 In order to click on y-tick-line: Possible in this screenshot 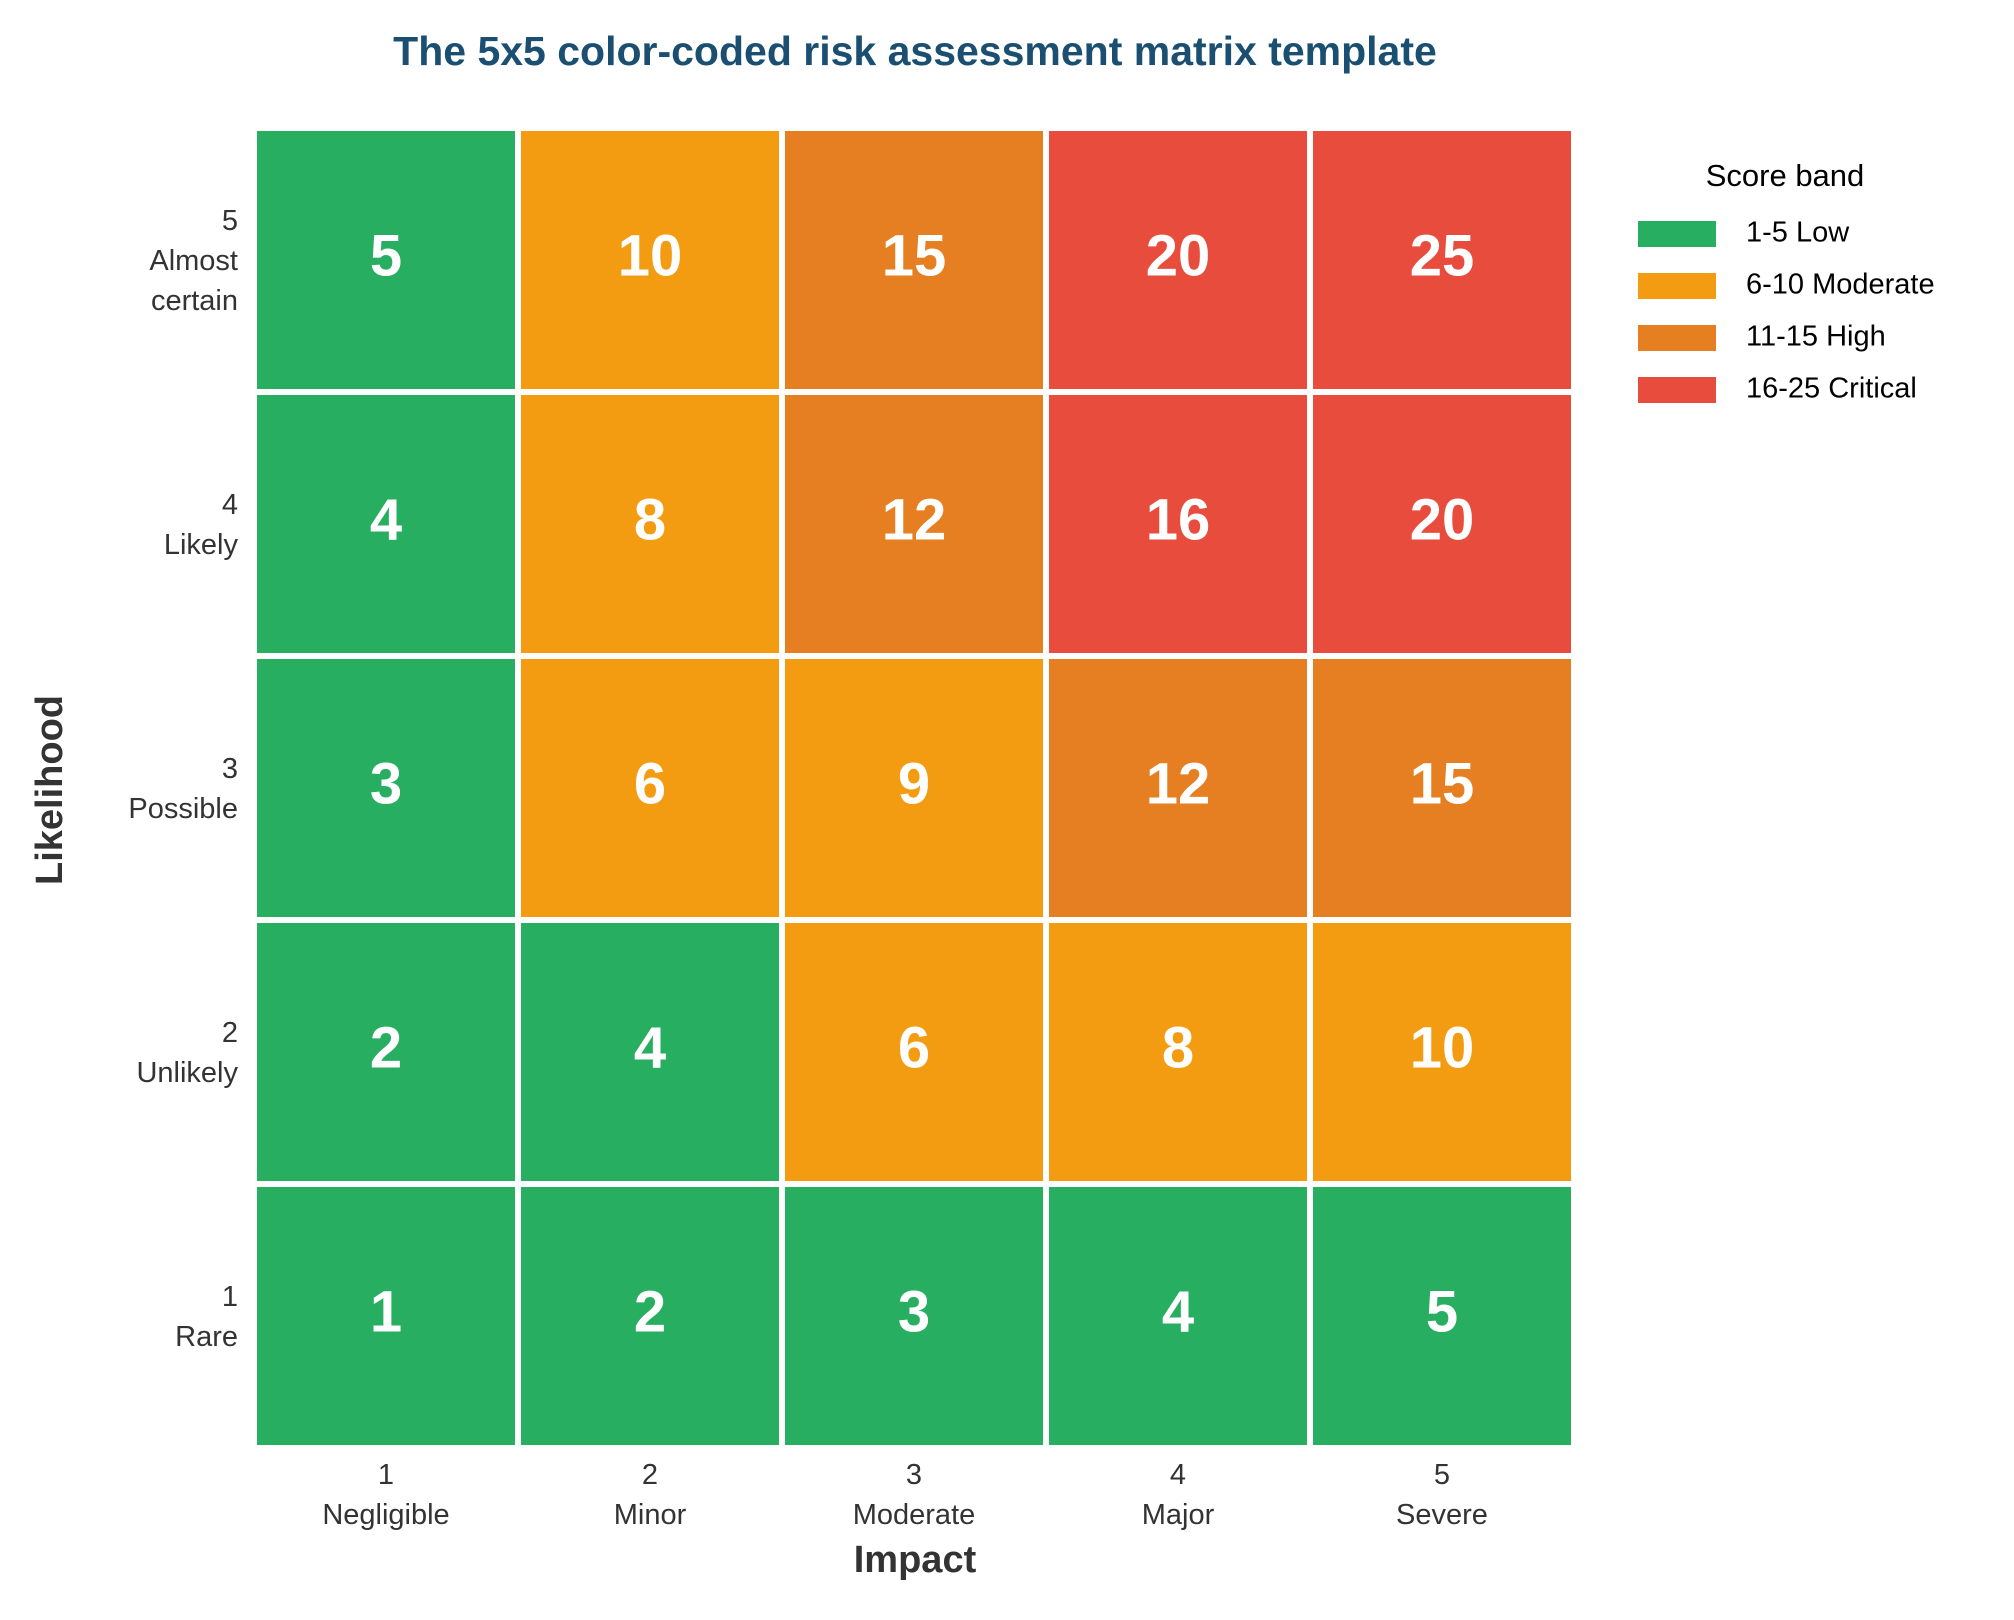, I will do `click(183, 809)`.